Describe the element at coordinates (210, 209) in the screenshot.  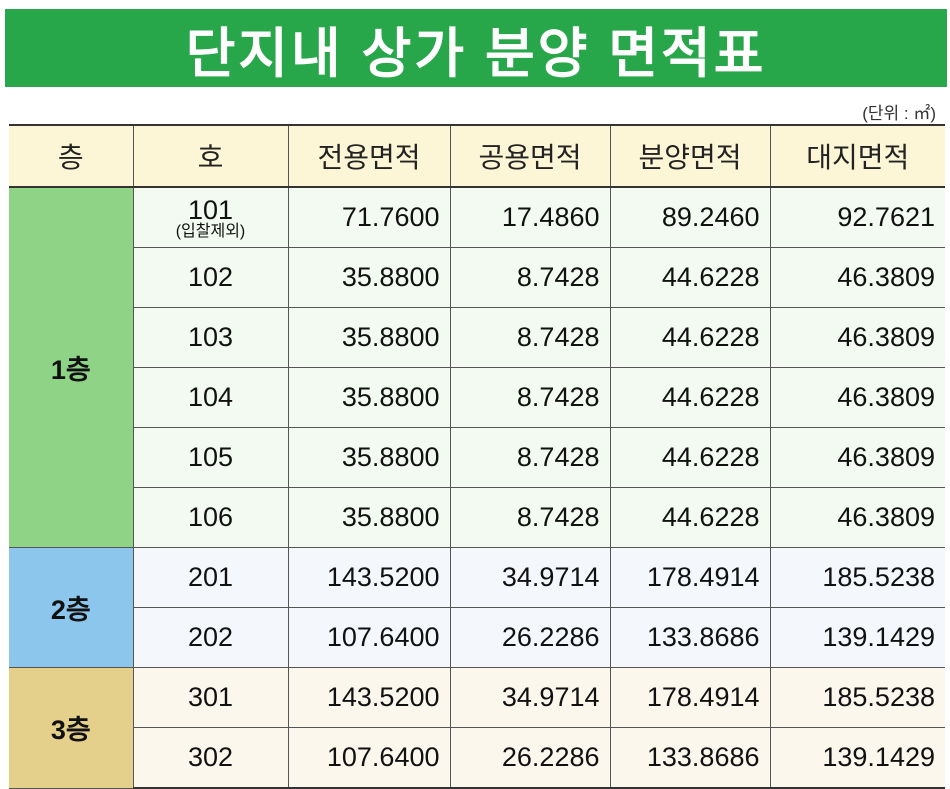
I see `unit-number: 101` at that location.